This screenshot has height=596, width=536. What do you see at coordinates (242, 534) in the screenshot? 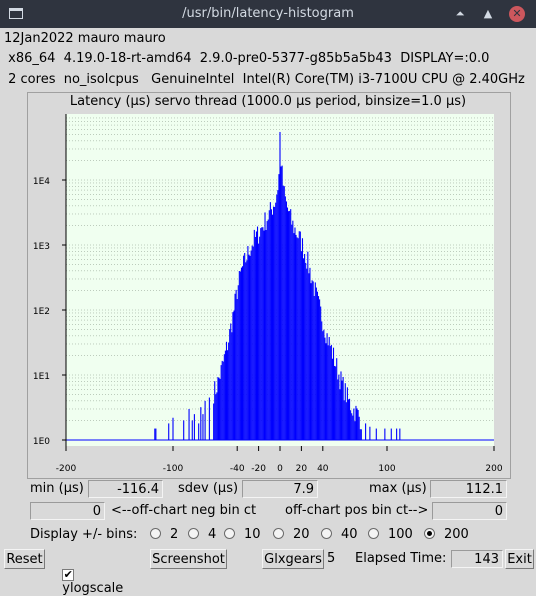
I see `bins-option-10: 10` at bounding box center [242, 534].